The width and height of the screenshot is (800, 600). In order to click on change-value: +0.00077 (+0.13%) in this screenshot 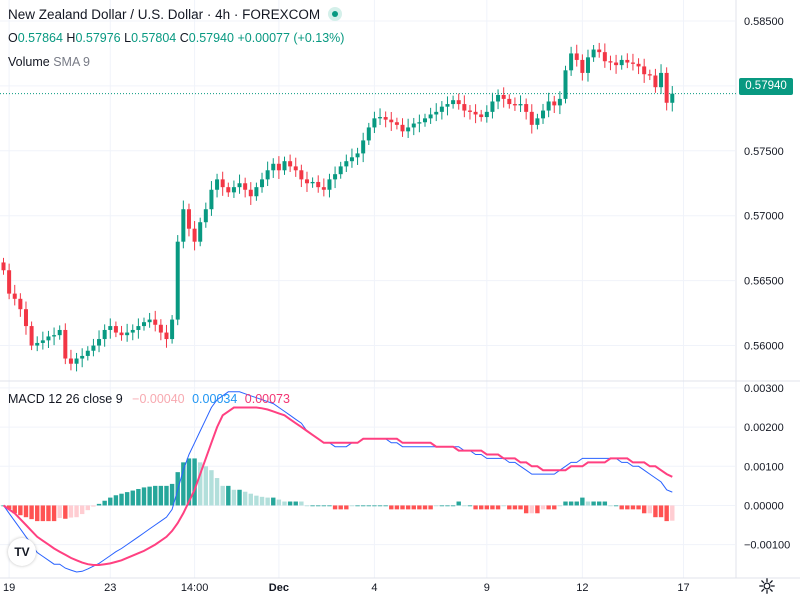, I will do `click(291, 38)`.